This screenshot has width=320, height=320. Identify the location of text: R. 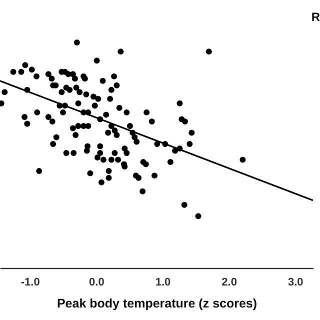
(315, 17).